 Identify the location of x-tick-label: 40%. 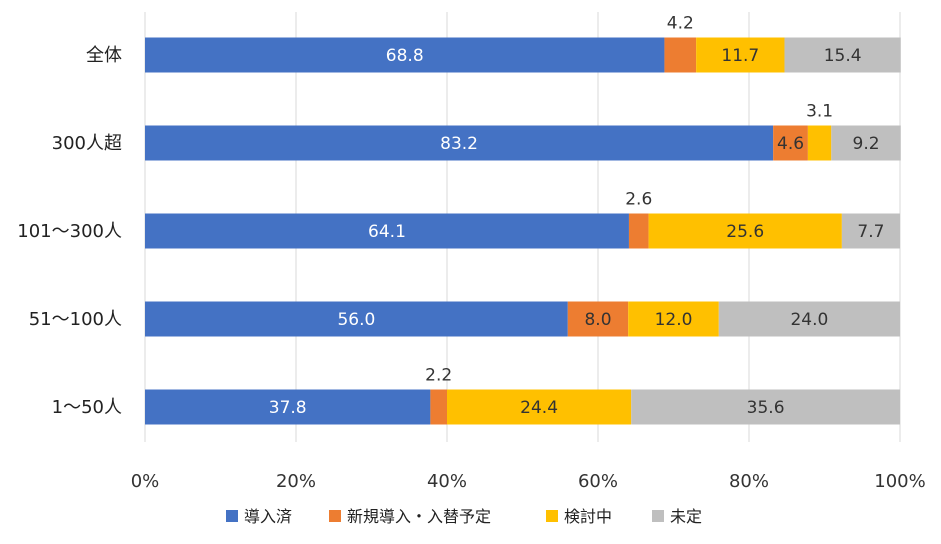
(447, 481).